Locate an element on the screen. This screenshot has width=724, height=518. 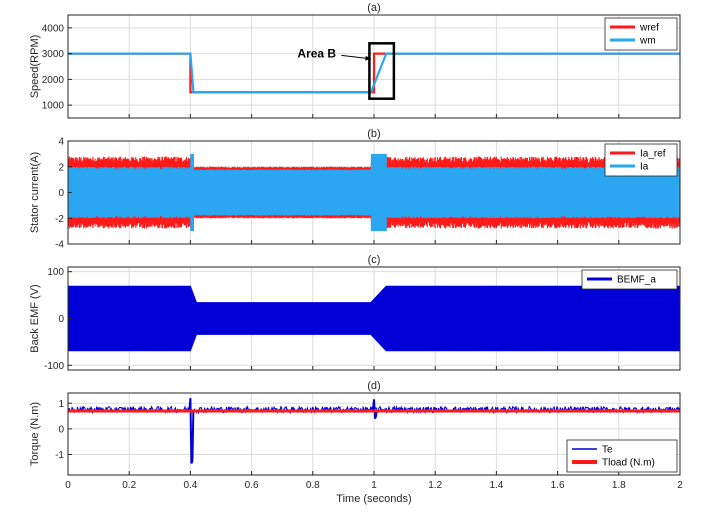
x-tick-label: 0.6 is located at coordinates (252, 485).